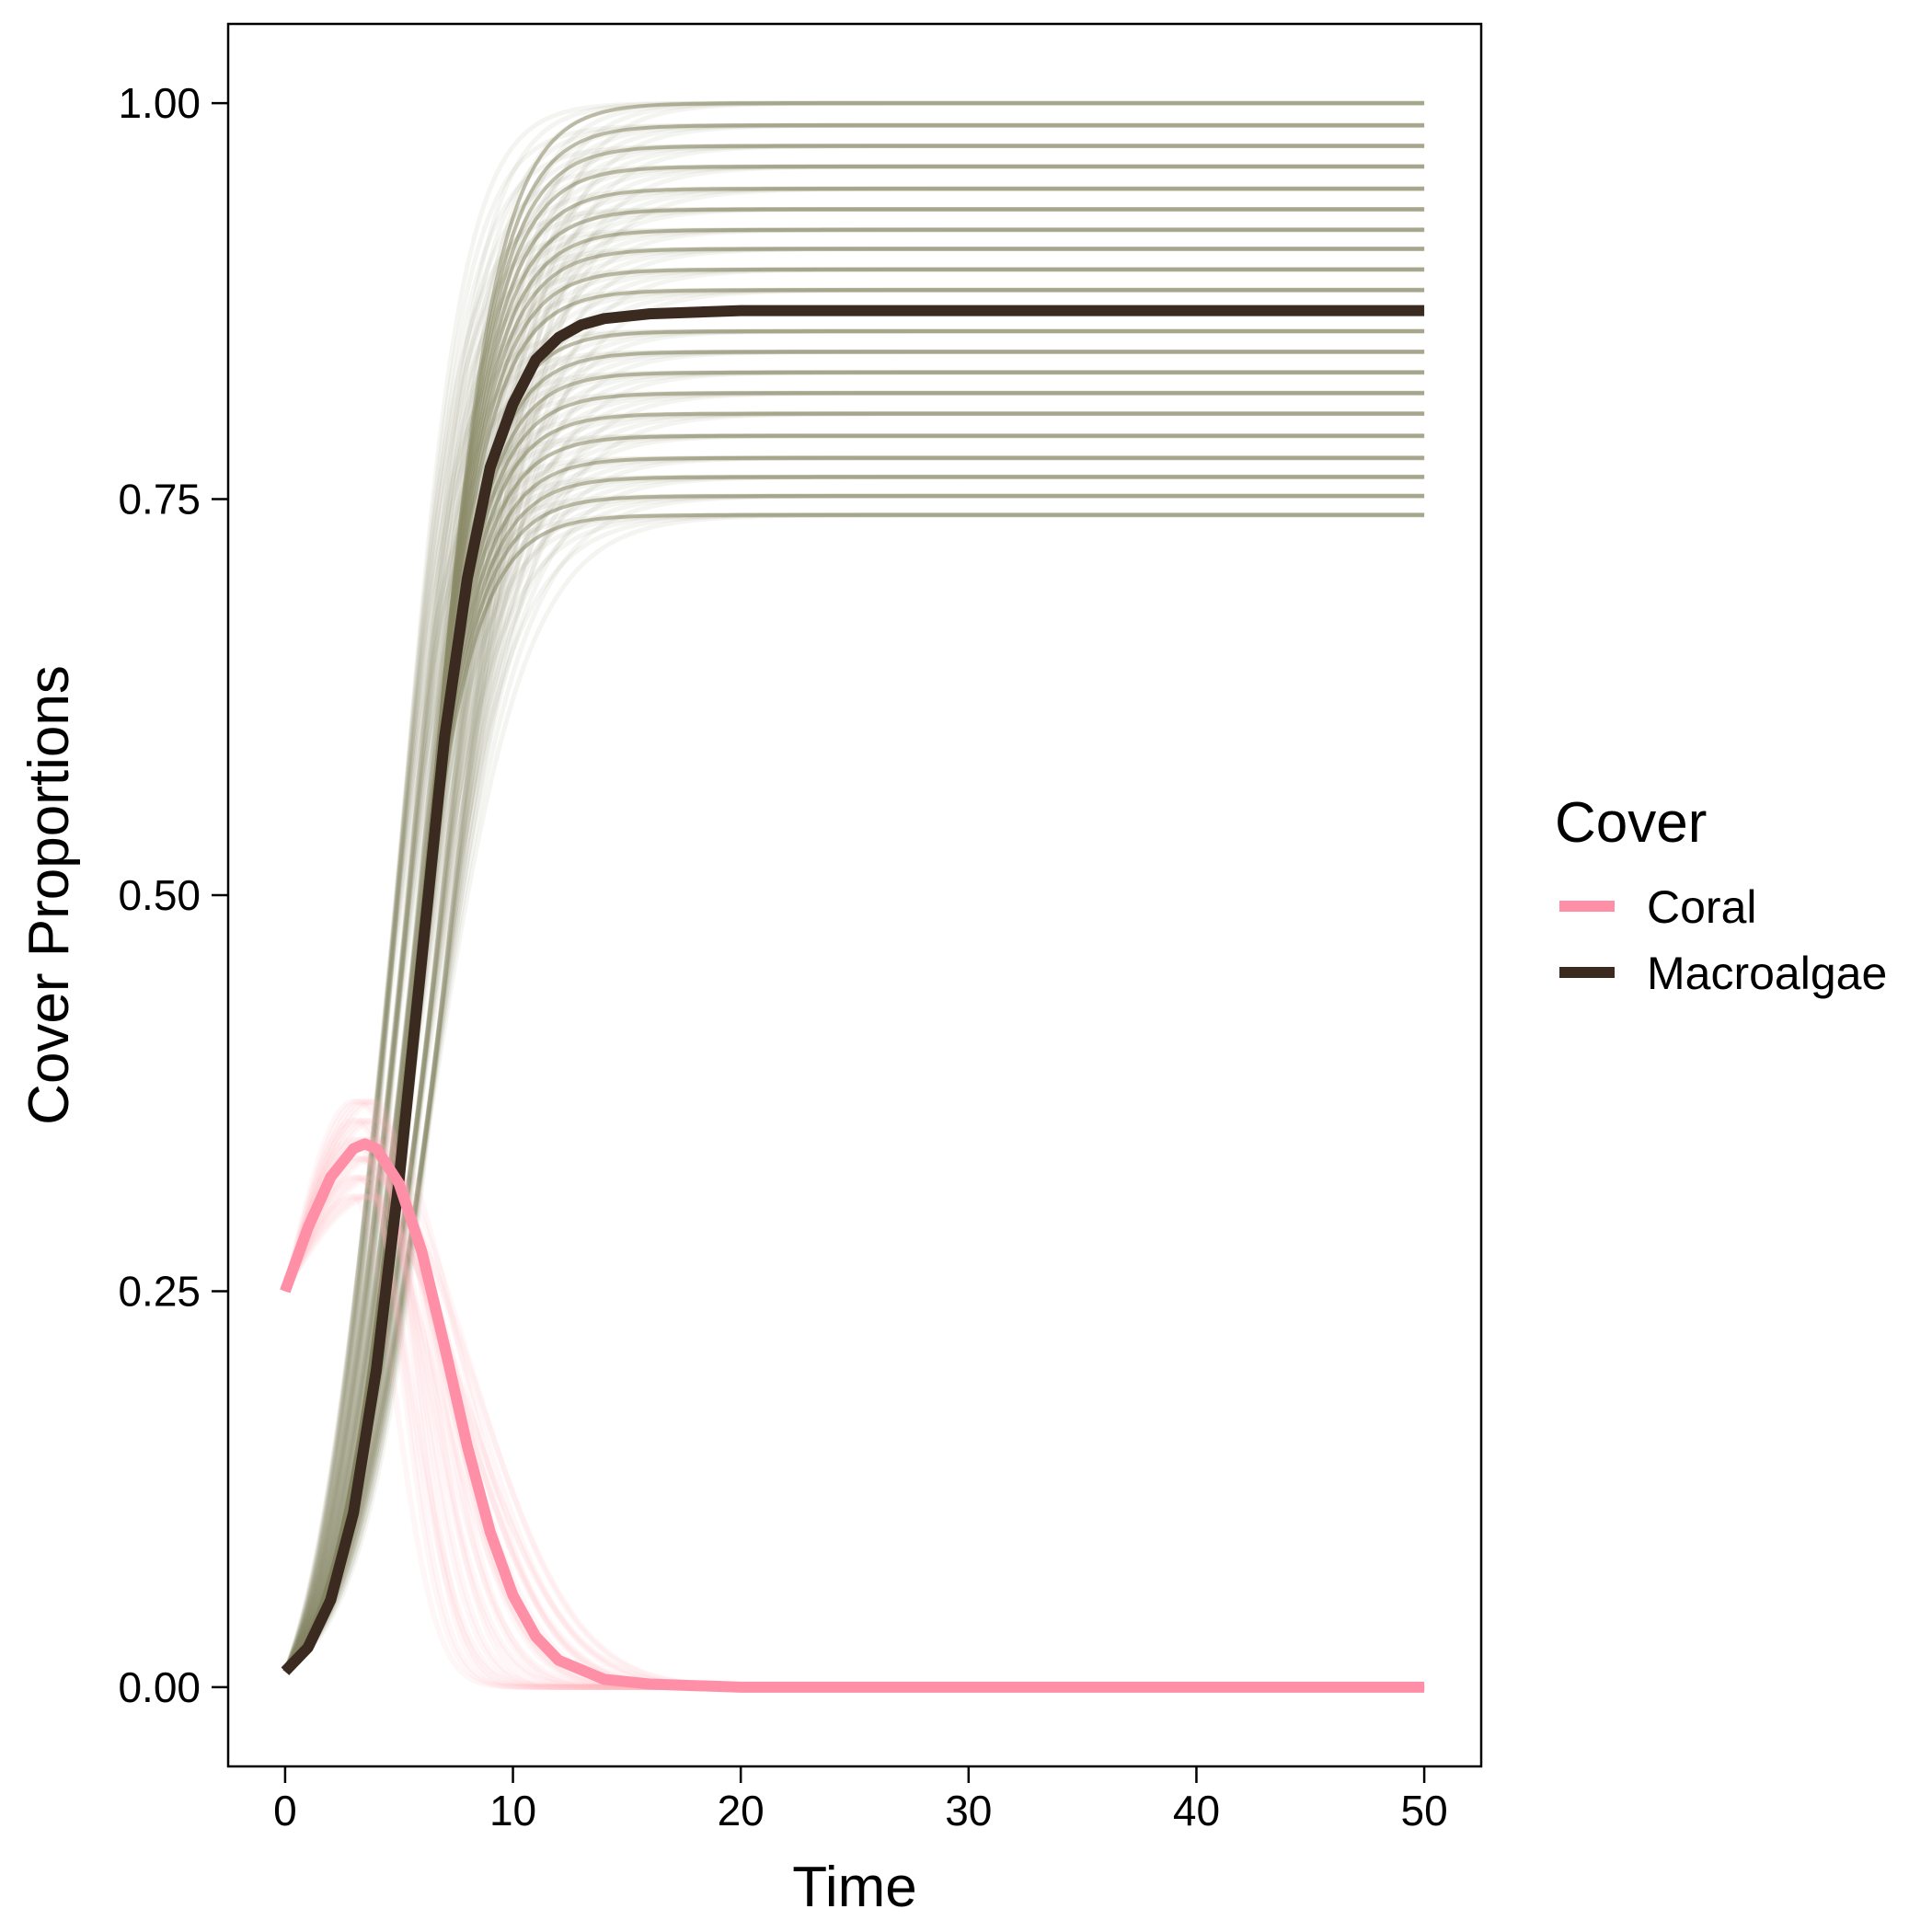  What do you see at coordinates (285, 1810) in the screenshot?
I see `x-tick-label: 0` at bounding box center [285, 1810].